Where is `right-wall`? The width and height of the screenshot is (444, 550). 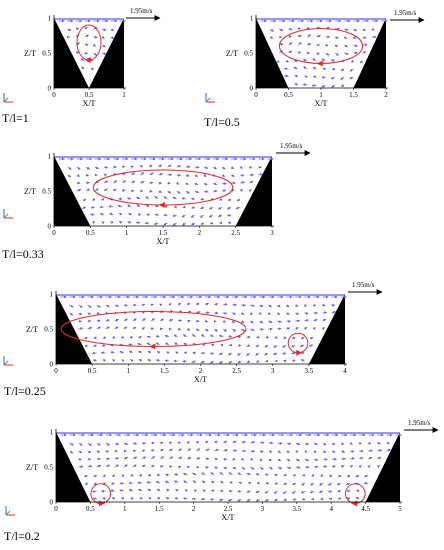
right-wall is located at coordinates (369, 53).